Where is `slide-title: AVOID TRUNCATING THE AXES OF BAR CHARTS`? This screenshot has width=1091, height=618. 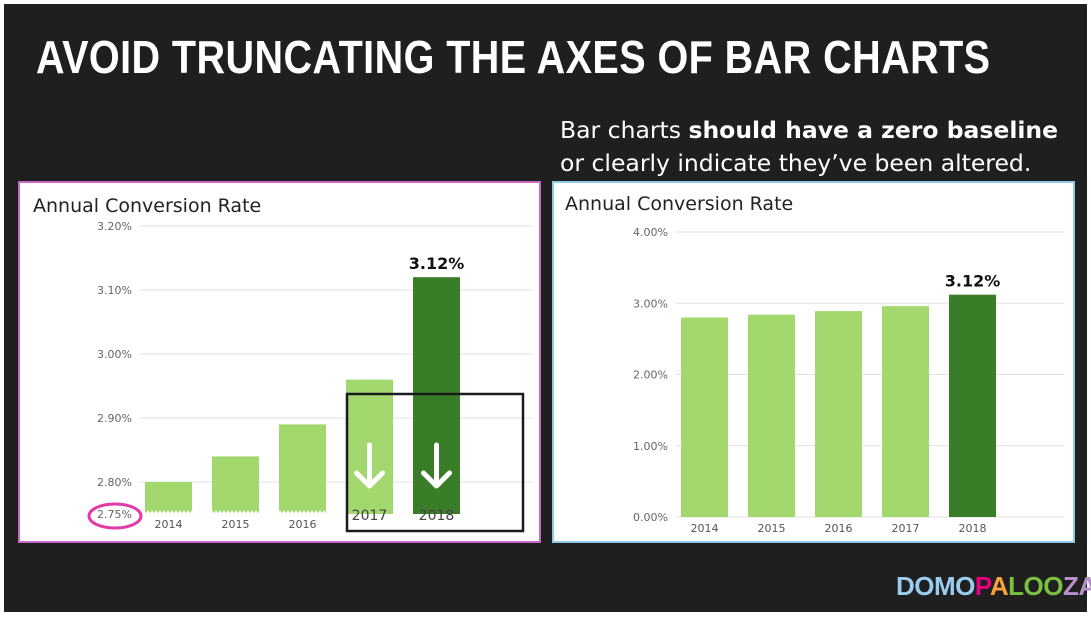 slide-title: AVOID TRUNCATING THE AXES OF BAR CHARTS is located at coordinates (513, 57).